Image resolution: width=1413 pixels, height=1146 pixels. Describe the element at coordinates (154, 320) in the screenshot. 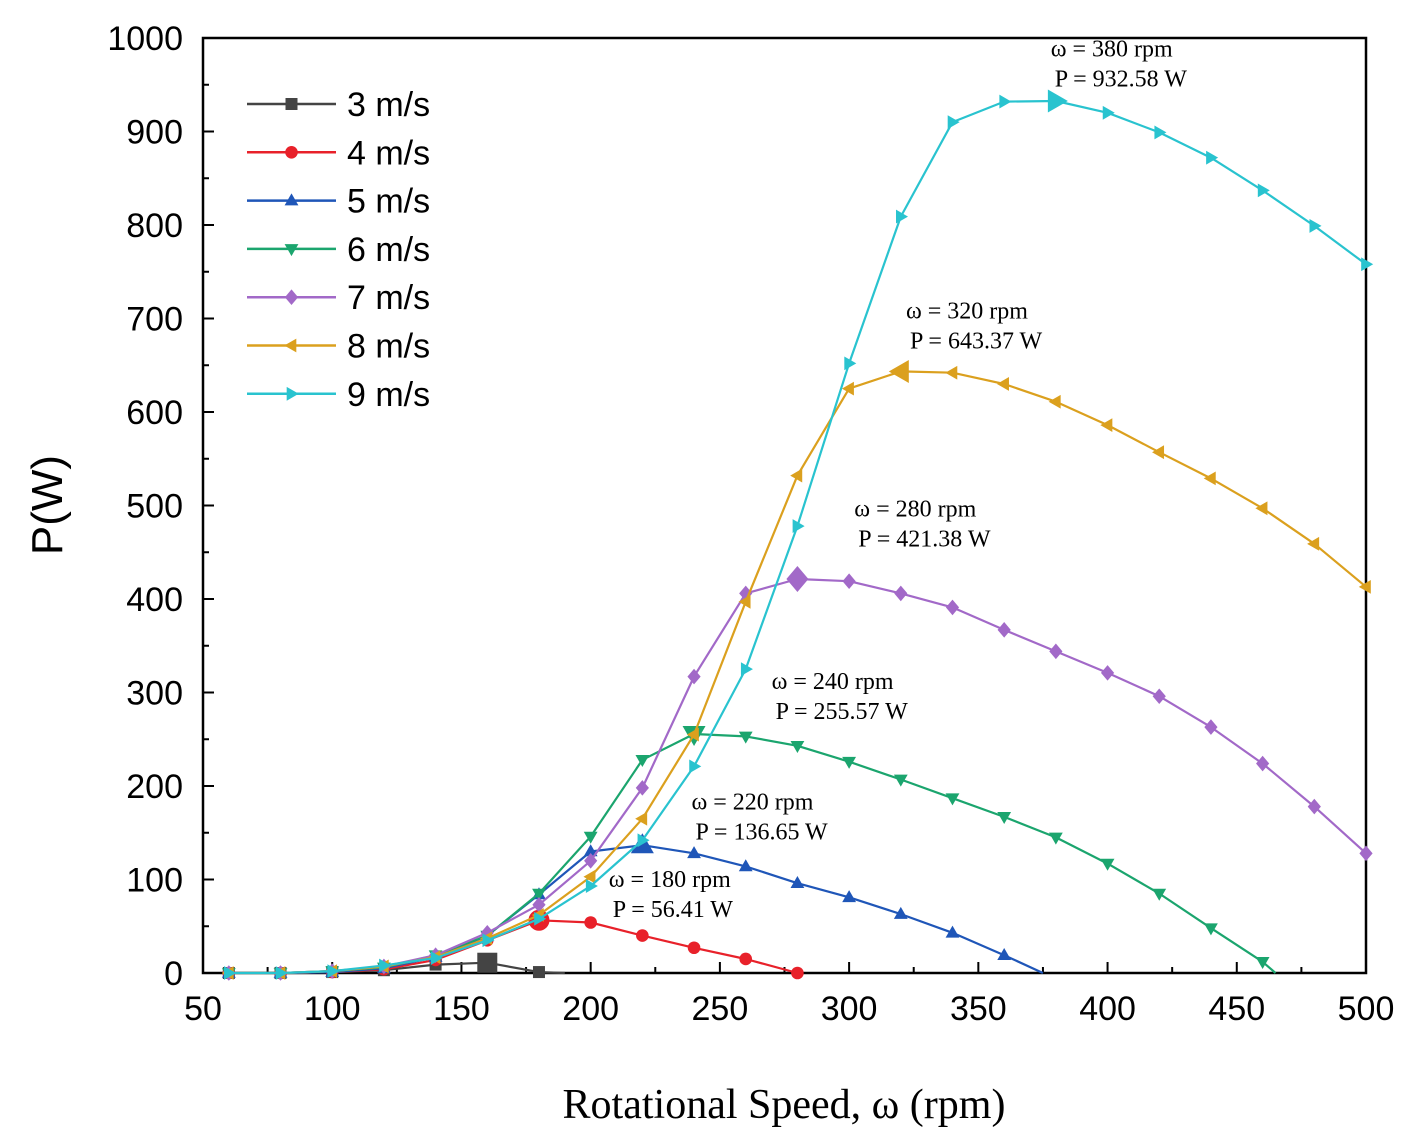

I see `y-tick-label: 700` at that location.